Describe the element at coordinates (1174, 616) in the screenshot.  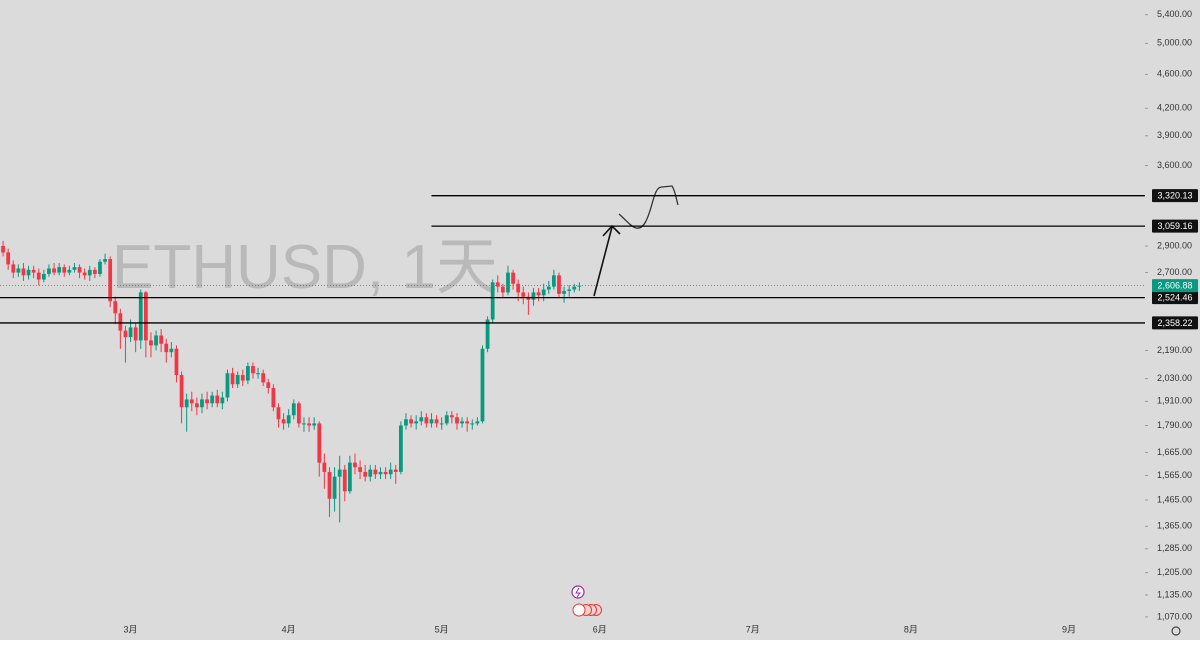
I see `y-tick-label: 1,070.00` at that location.